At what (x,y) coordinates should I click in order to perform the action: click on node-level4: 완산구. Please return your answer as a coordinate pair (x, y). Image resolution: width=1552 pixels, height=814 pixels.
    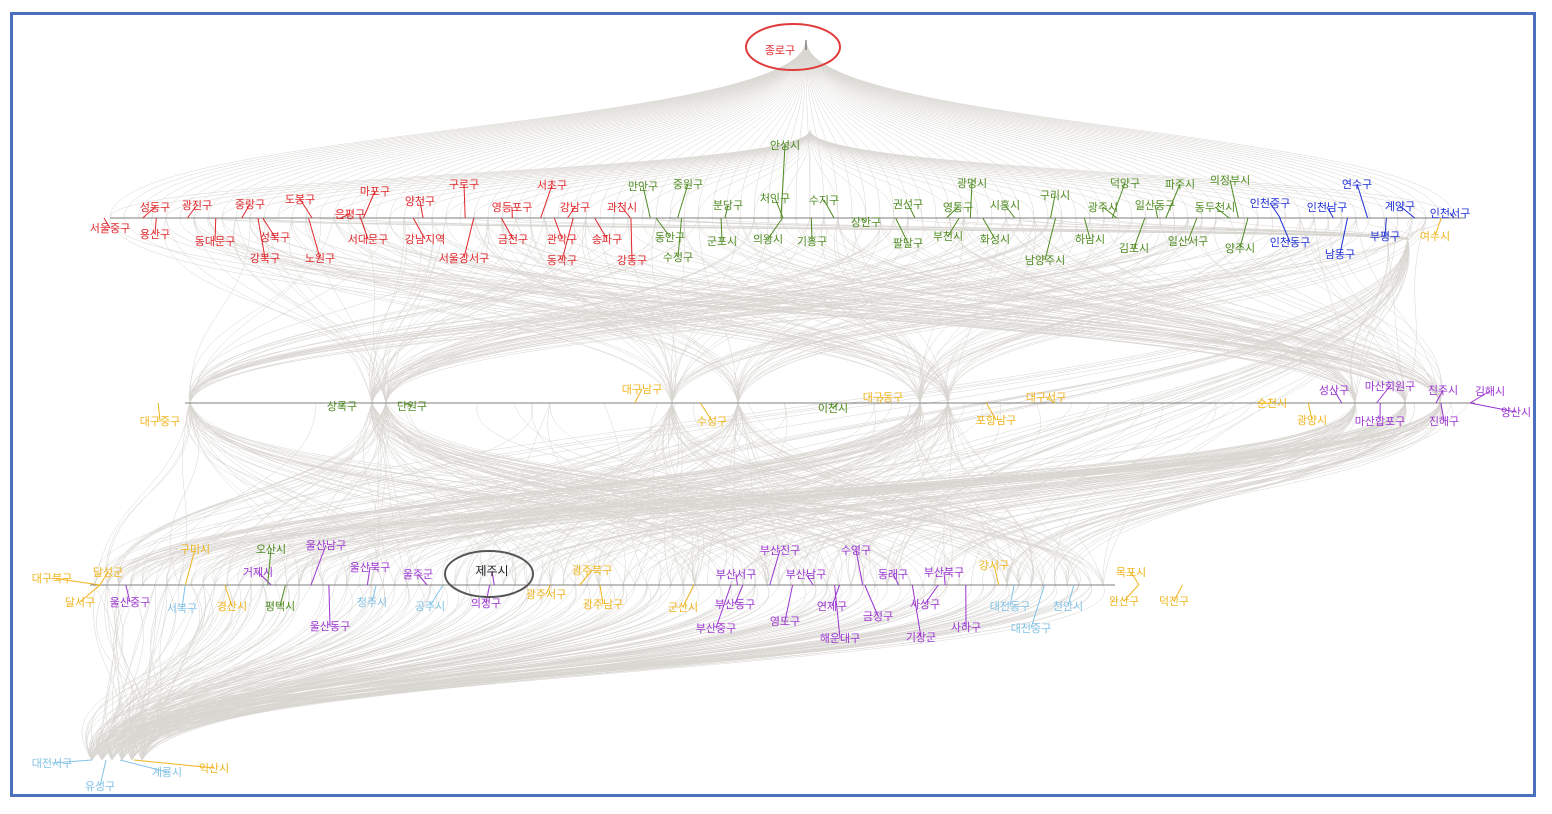
    Looking at the image, I should click on (1124, 596).